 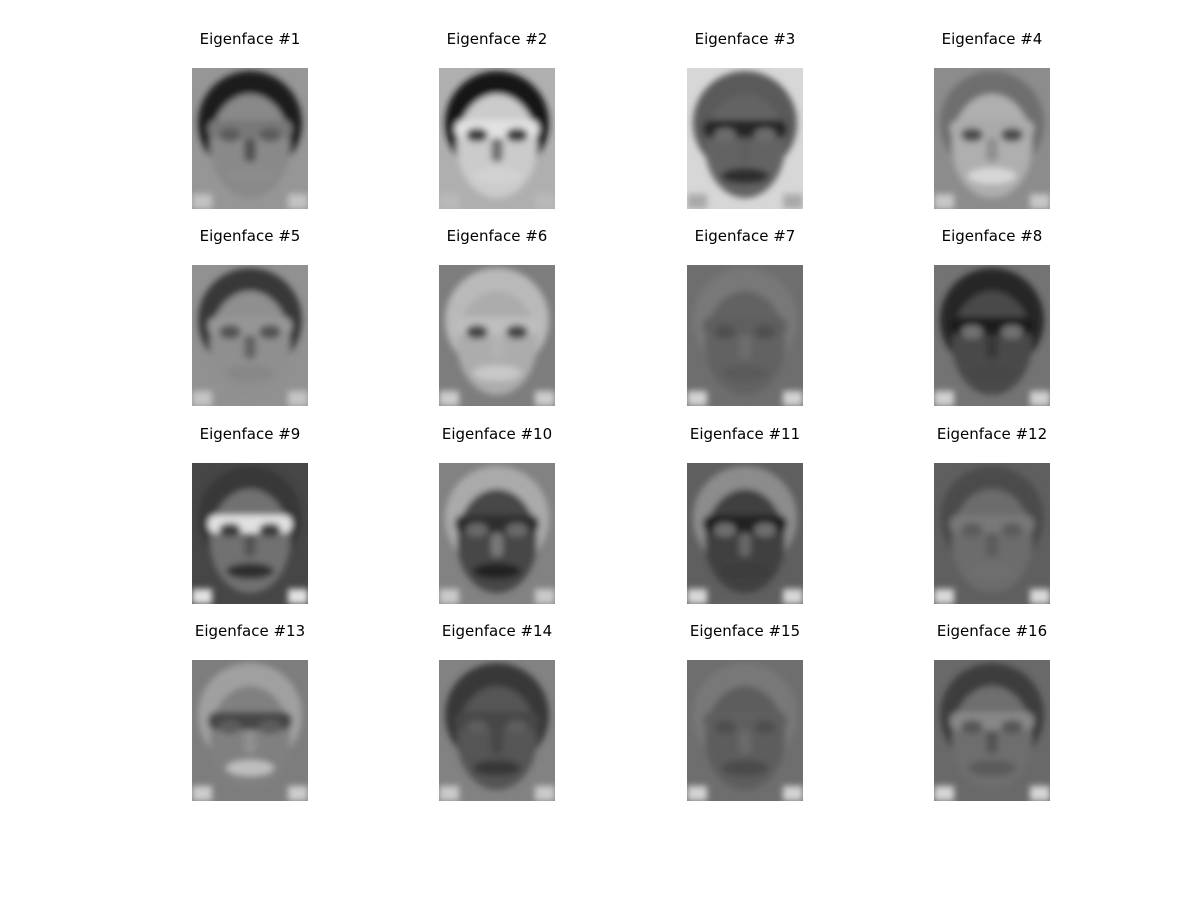 What do you see at coordinates (250, 434) in the screenshot?
I see `panel-title: Eigenface #9` at bounding box center [250, 434].